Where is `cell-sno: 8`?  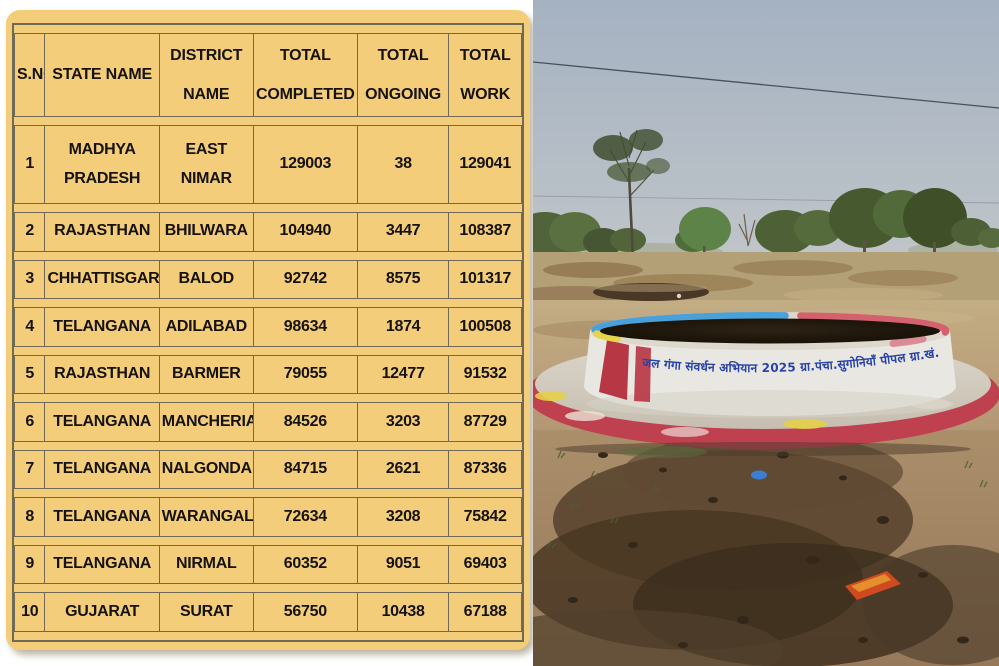
cell-sno: 8 is located at coordinates (29, 517).